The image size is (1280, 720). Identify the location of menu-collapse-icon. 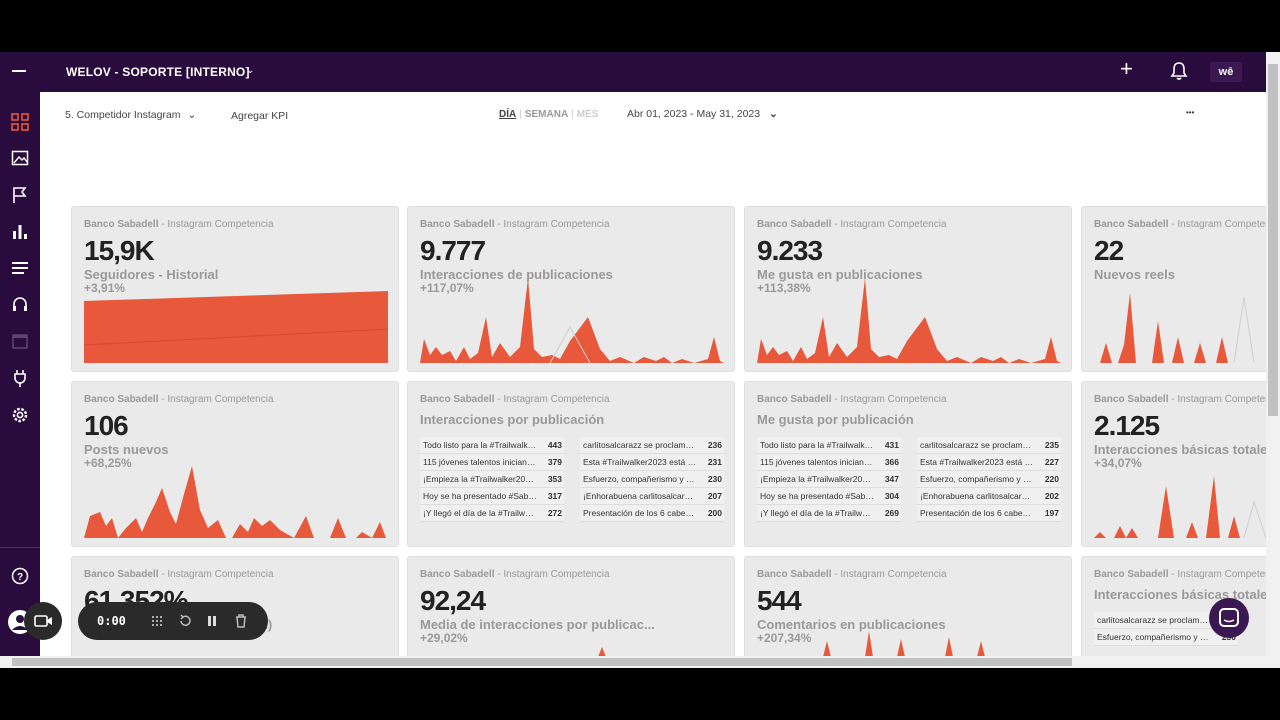
(19, 71).